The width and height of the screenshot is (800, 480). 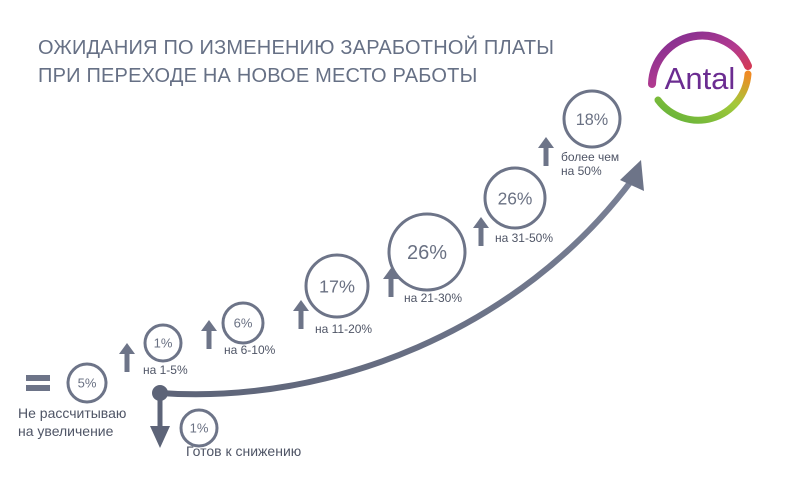 I want to click on bubble-value-7: 18%, so click(x=592, y=120).